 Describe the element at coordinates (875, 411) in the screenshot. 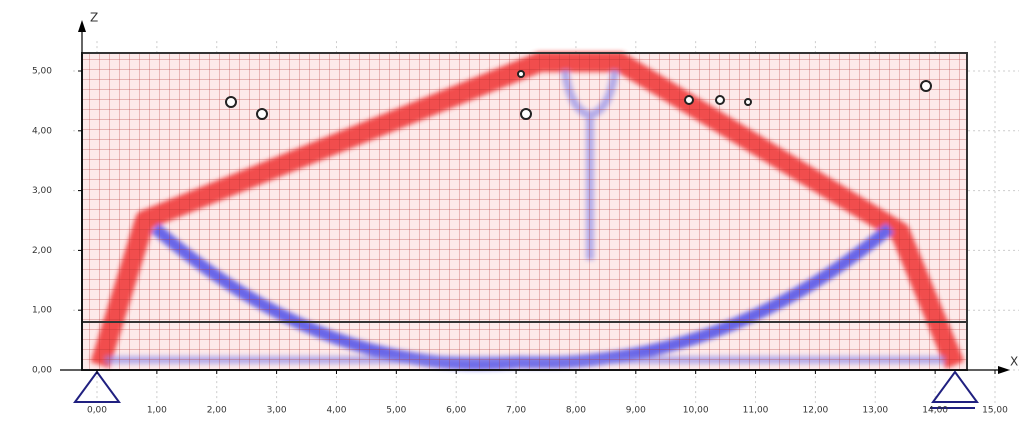

I see `x-tick-label: 13,00` at that location.